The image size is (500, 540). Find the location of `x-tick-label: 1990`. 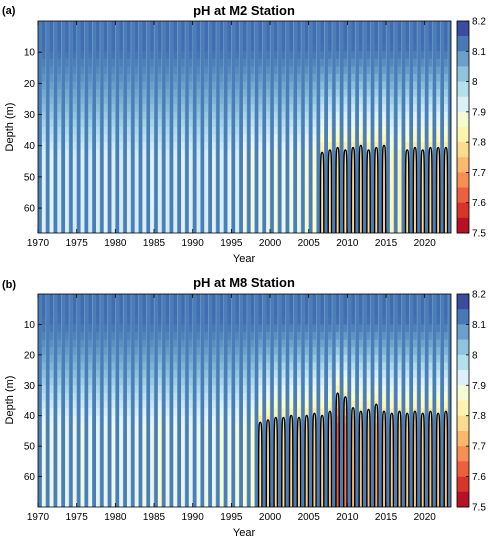

x-tick-label: 1990 is located at coordinates (193, 517).